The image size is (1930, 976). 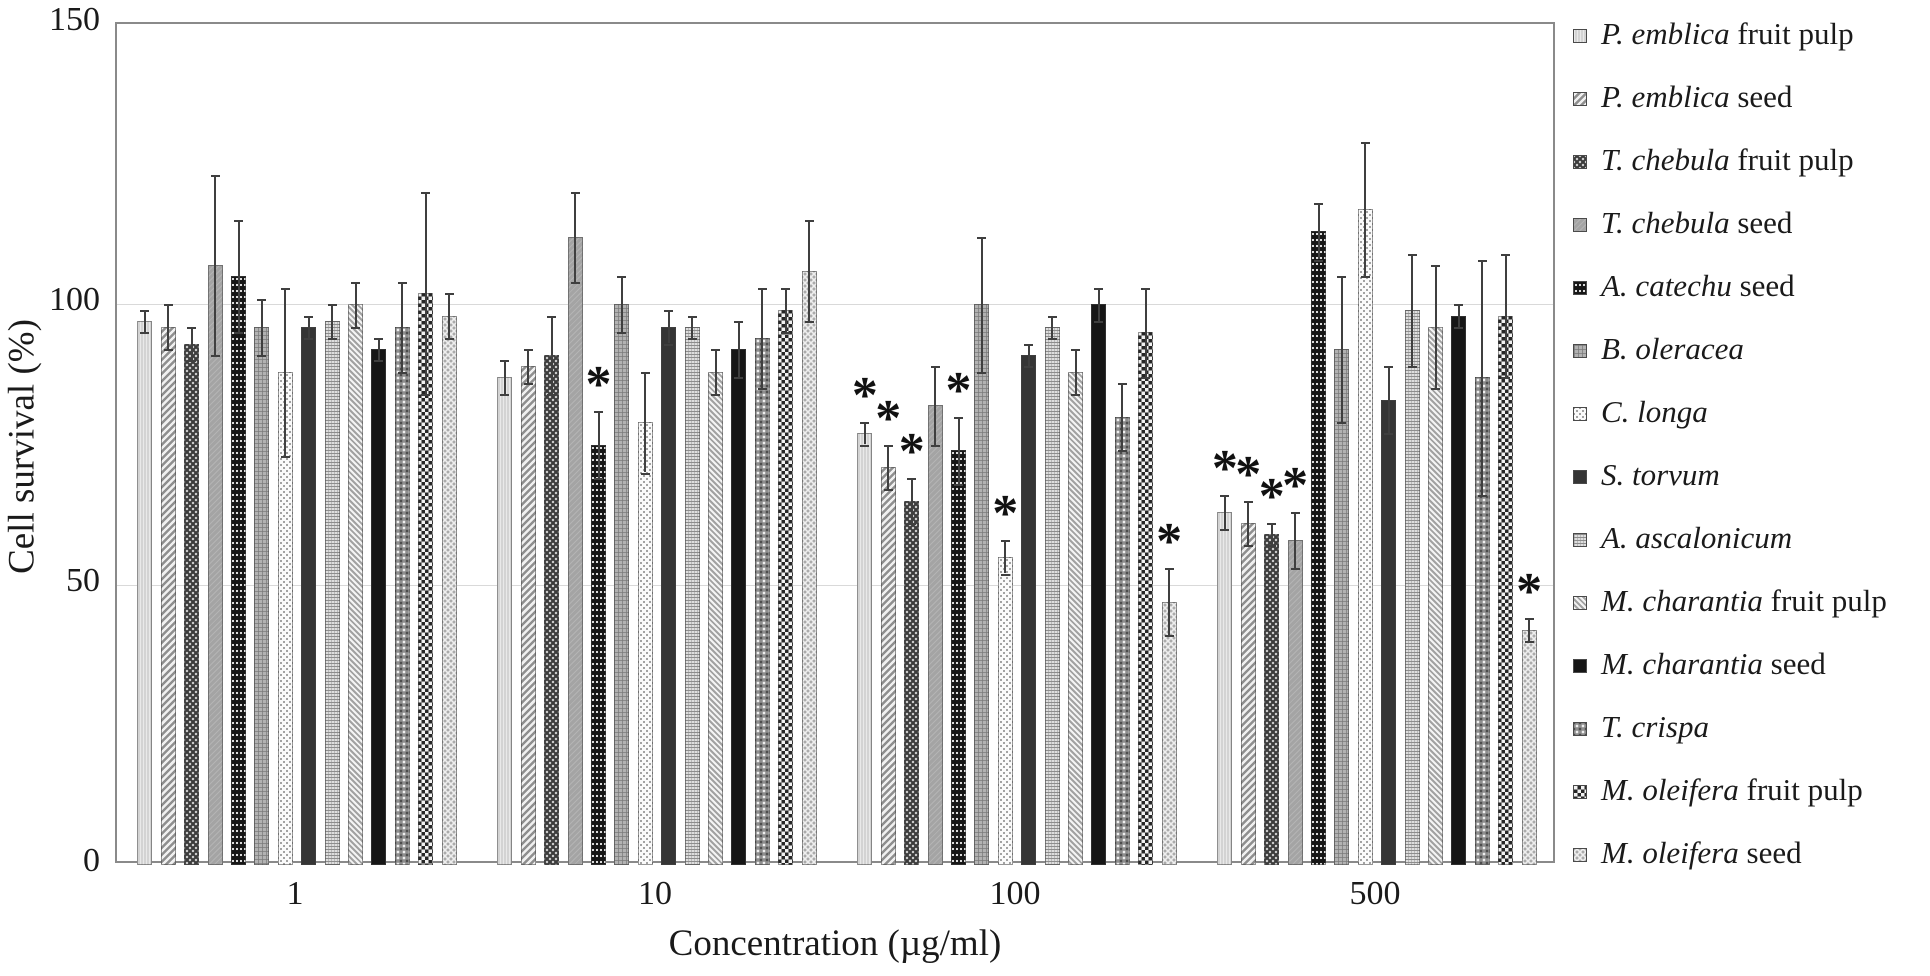 What do you see at coordinates (1506, 590) in the screenshot?
I see `bar-m-oleifera-fruit-pulp-c500` at bounding box center [1506, 590].